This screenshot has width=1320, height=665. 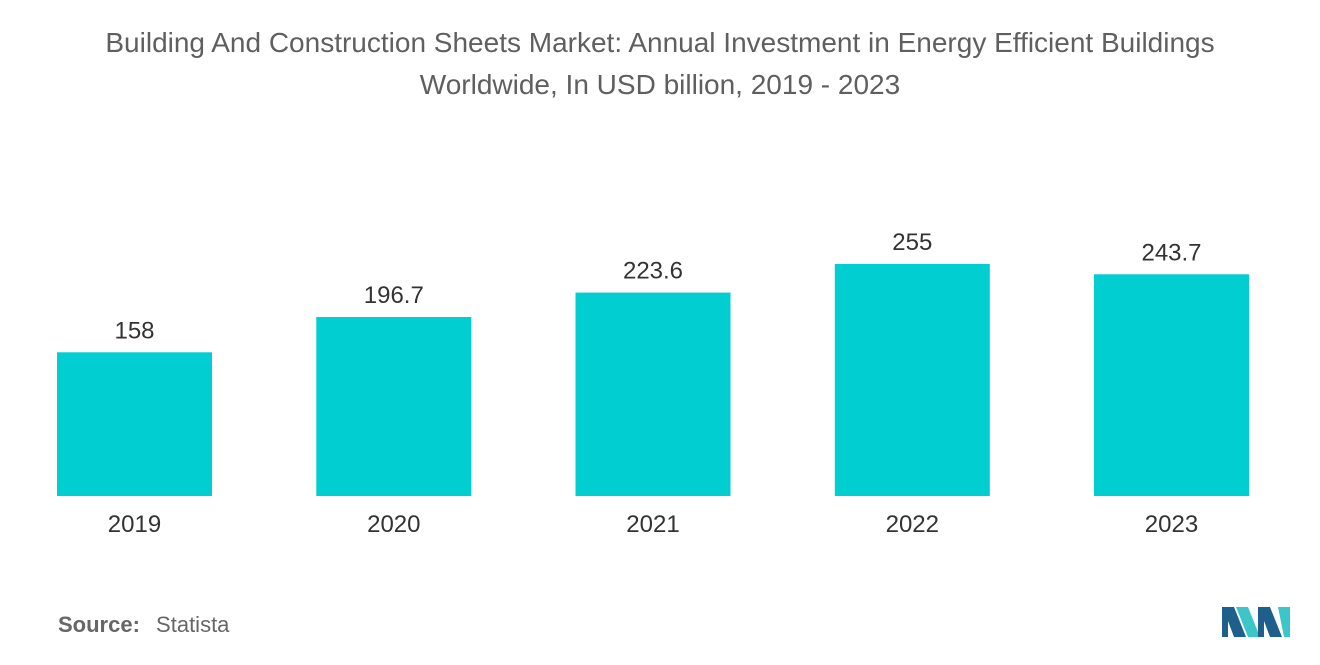 I want to click on data-label-2022: 255, so click(x=912, y=242).